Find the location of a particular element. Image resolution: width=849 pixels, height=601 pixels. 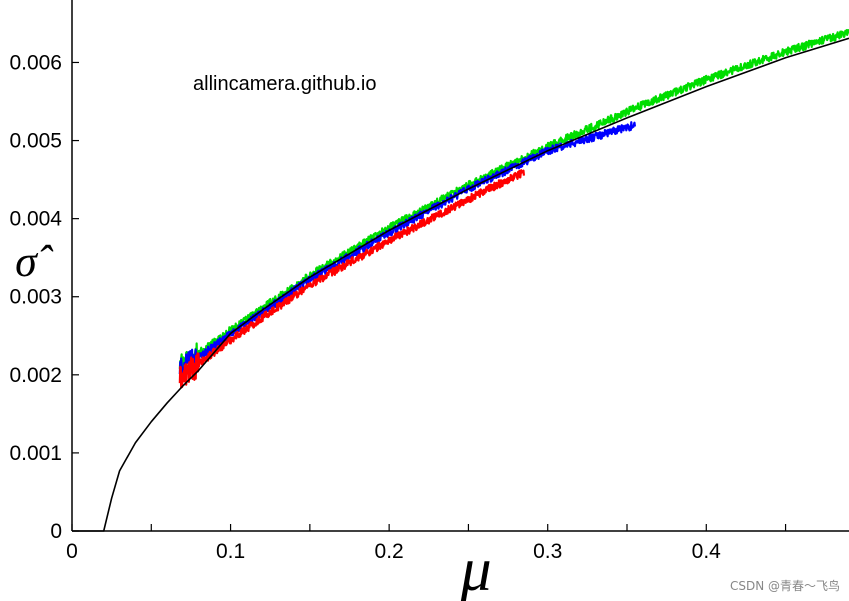

y-tick-label: 0.004 is located at coordinates (35, 219).